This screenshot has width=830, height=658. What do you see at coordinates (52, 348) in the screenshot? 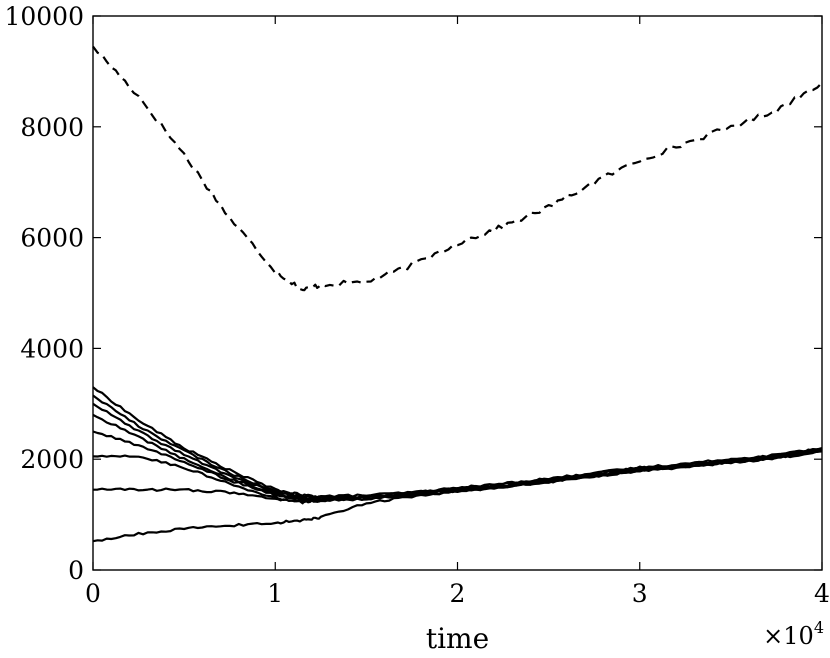
I see `y-tick-label: 4000` at bounding box center [52, 348].